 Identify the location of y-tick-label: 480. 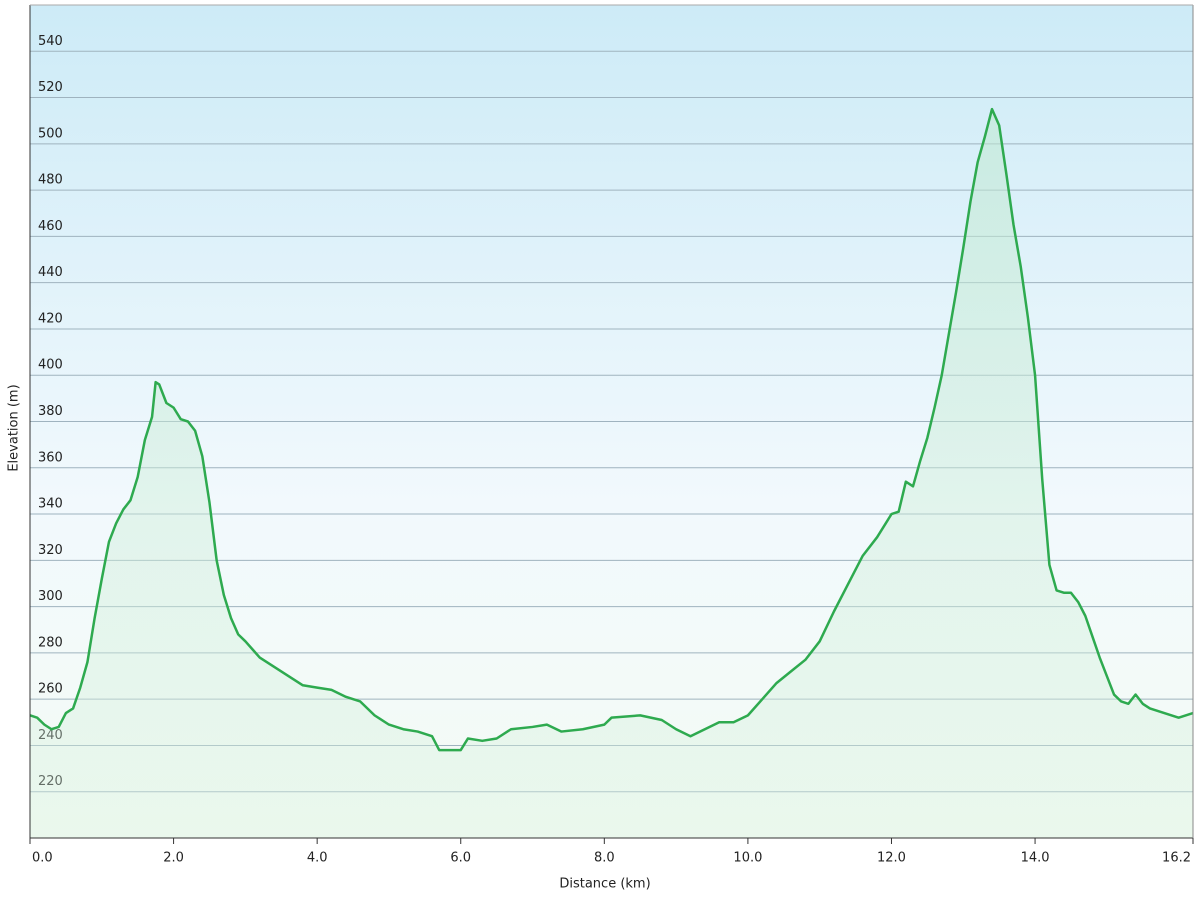
(50, 180).